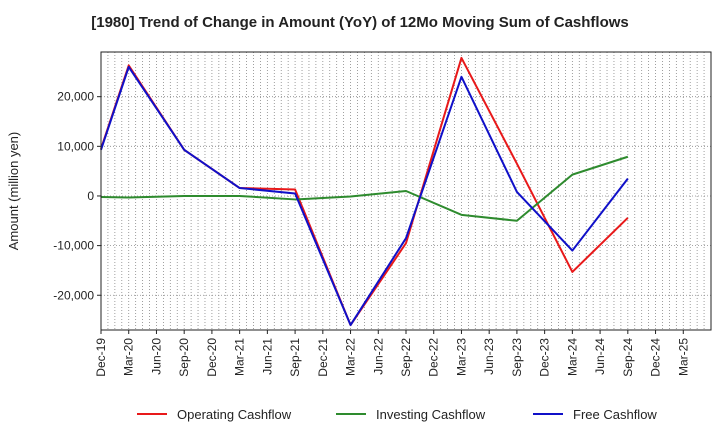  What do you see at coordinates (489, 356) in the screenshot?
I see `x-tick-label: Jun-23` at bounding box center [489, 356].